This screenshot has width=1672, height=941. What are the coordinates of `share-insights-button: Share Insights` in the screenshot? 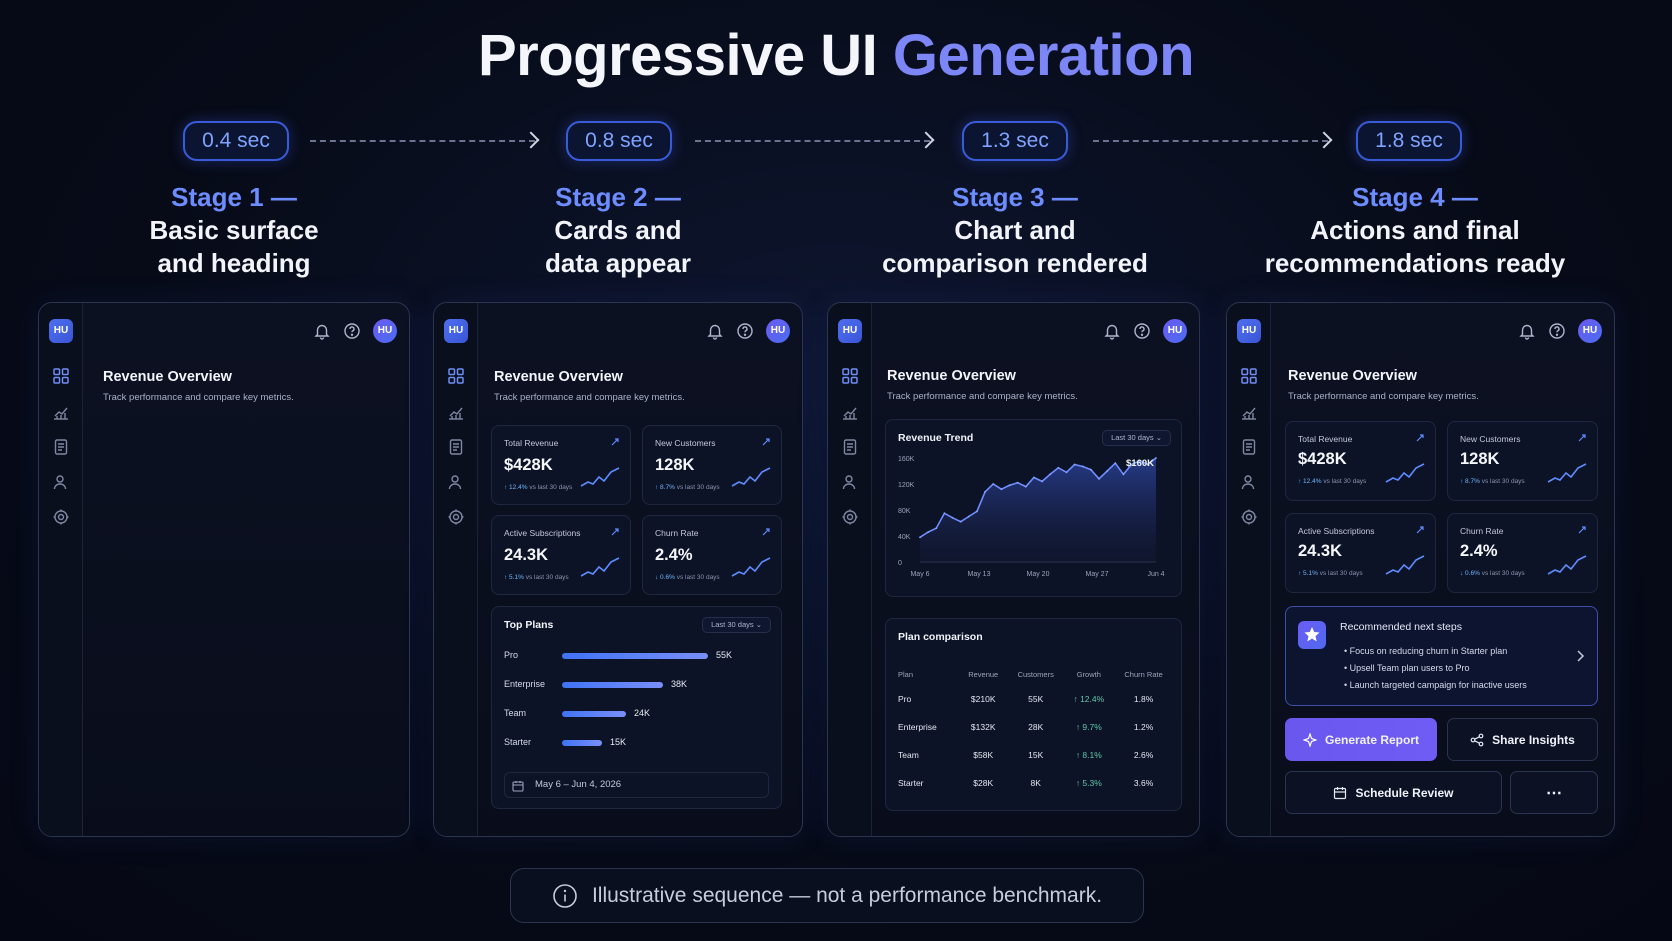 It's located at (1522, 739).